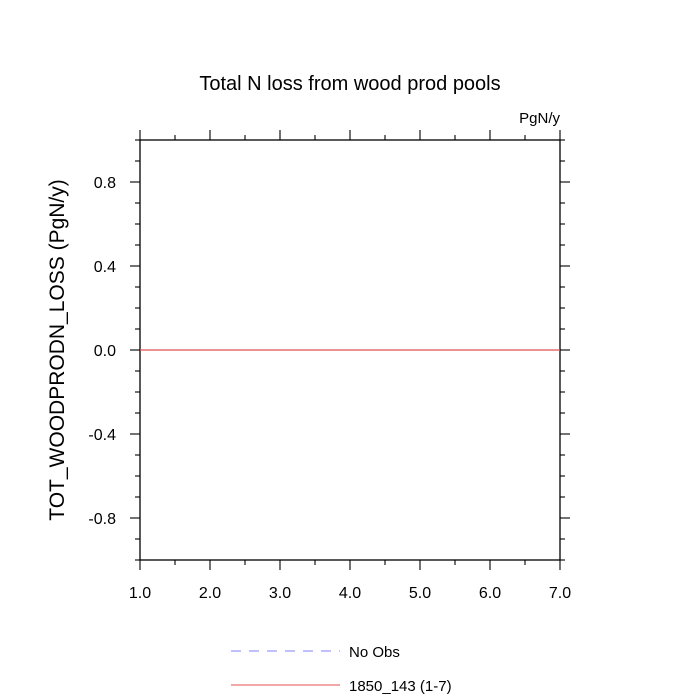 This screenshot has width=700, height=700. Describe the element at coordinates (341, 669) in the screenshot. I see `legend: No Obs 1850_143 (1-7)` at that location.